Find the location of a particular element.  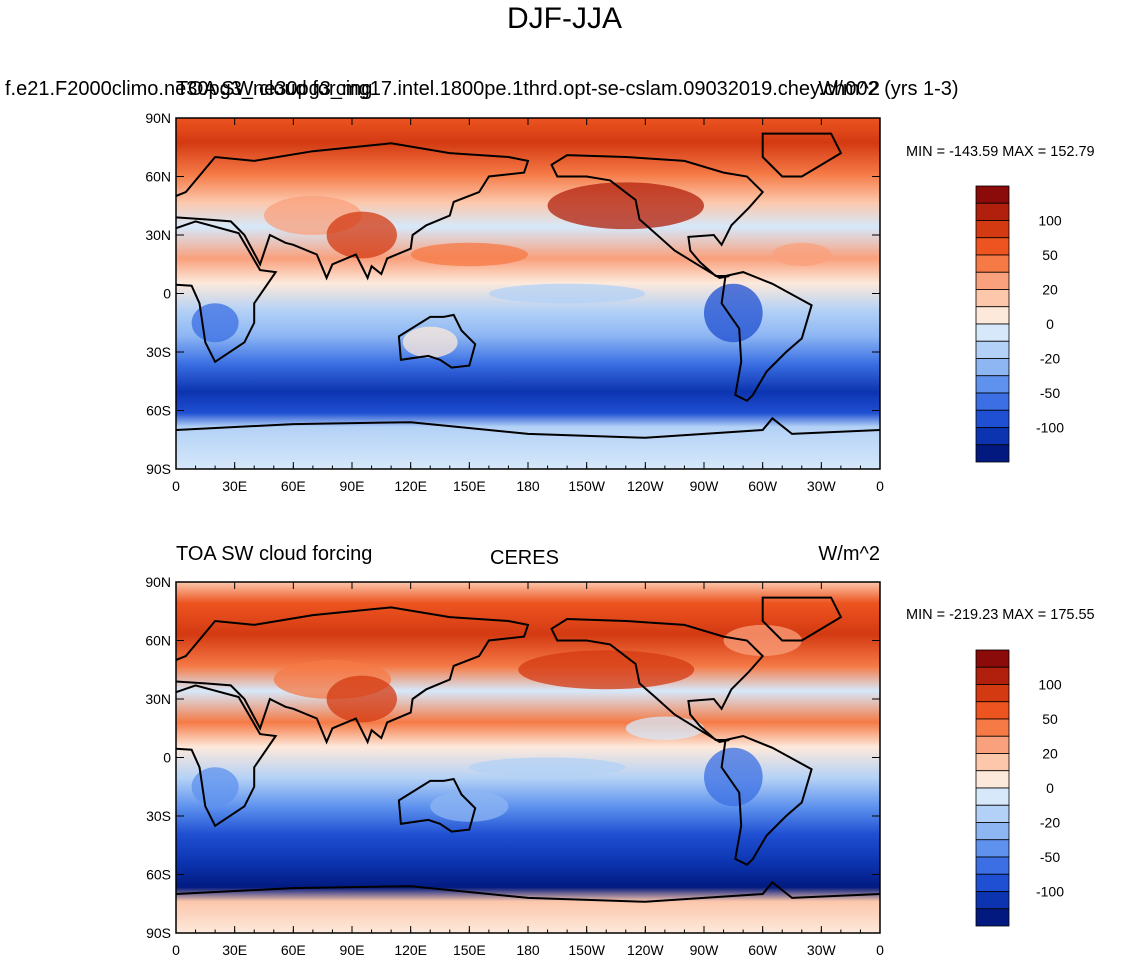

x-tick-label: 60W is located at coordinates (763, 950).